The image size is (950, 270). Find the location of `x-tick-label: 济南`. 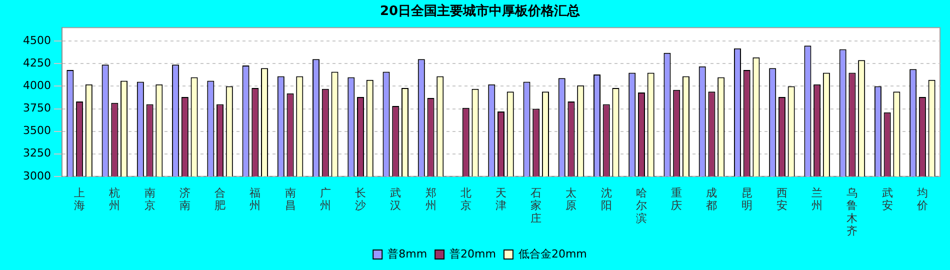

x-tick-label: 济南 is located at coordinates (184, 199).